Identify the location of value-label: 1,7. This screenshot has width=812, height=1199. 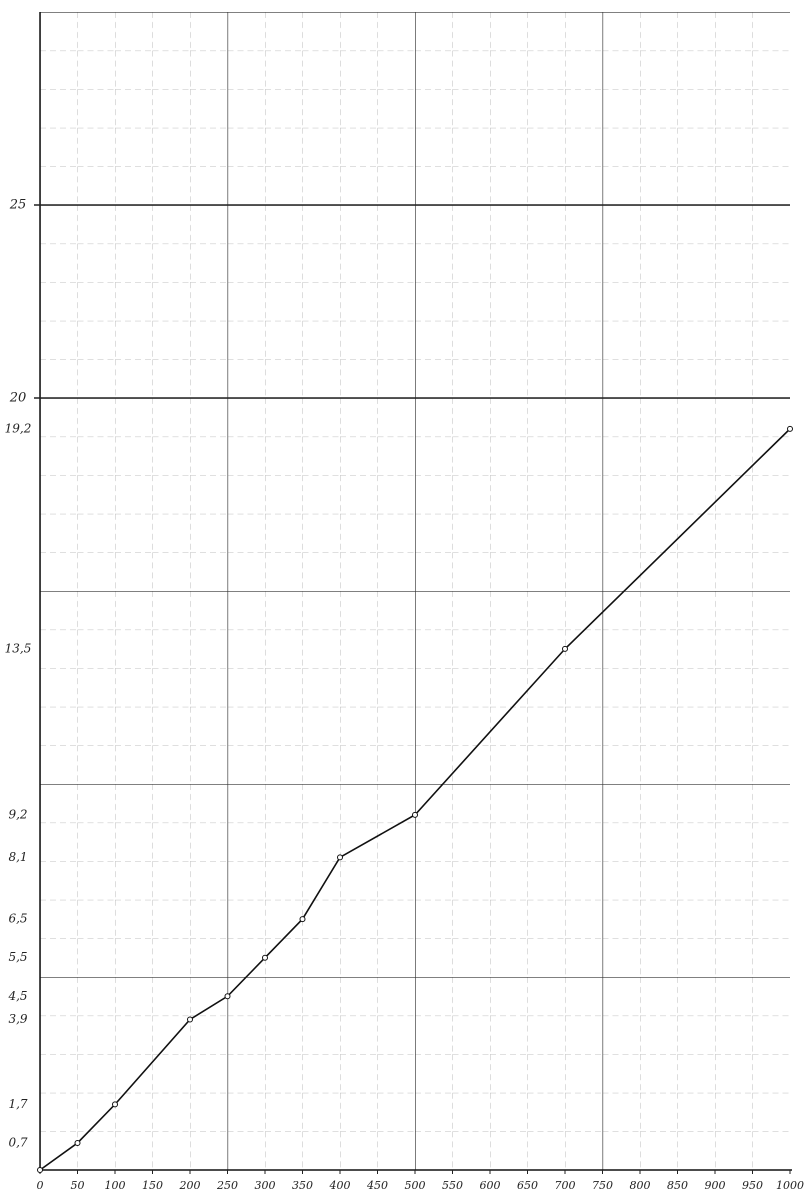
(17, 1104).